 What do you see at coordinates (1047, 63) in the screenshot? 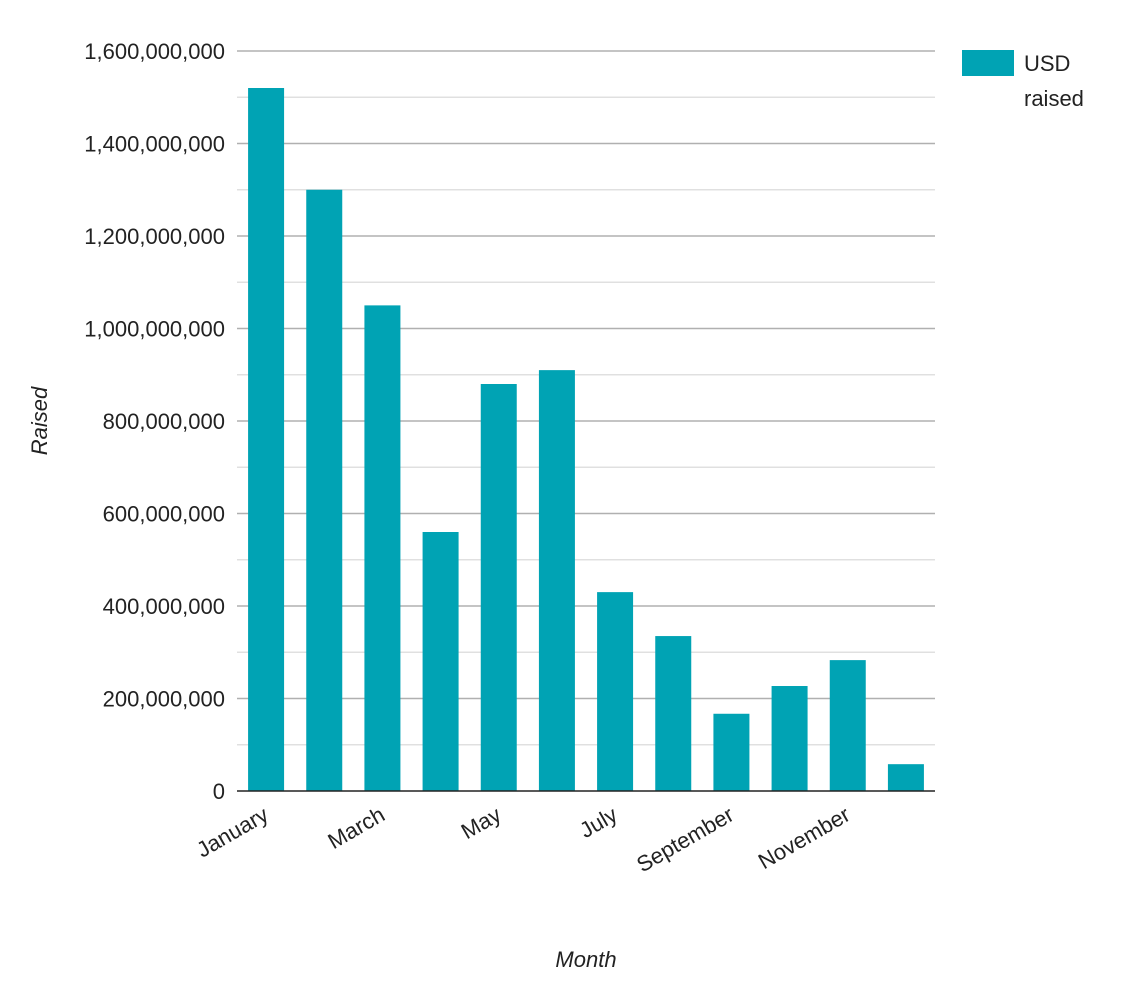
I see `legend-label-line-1: USD` at bounding box center [1047, 63].